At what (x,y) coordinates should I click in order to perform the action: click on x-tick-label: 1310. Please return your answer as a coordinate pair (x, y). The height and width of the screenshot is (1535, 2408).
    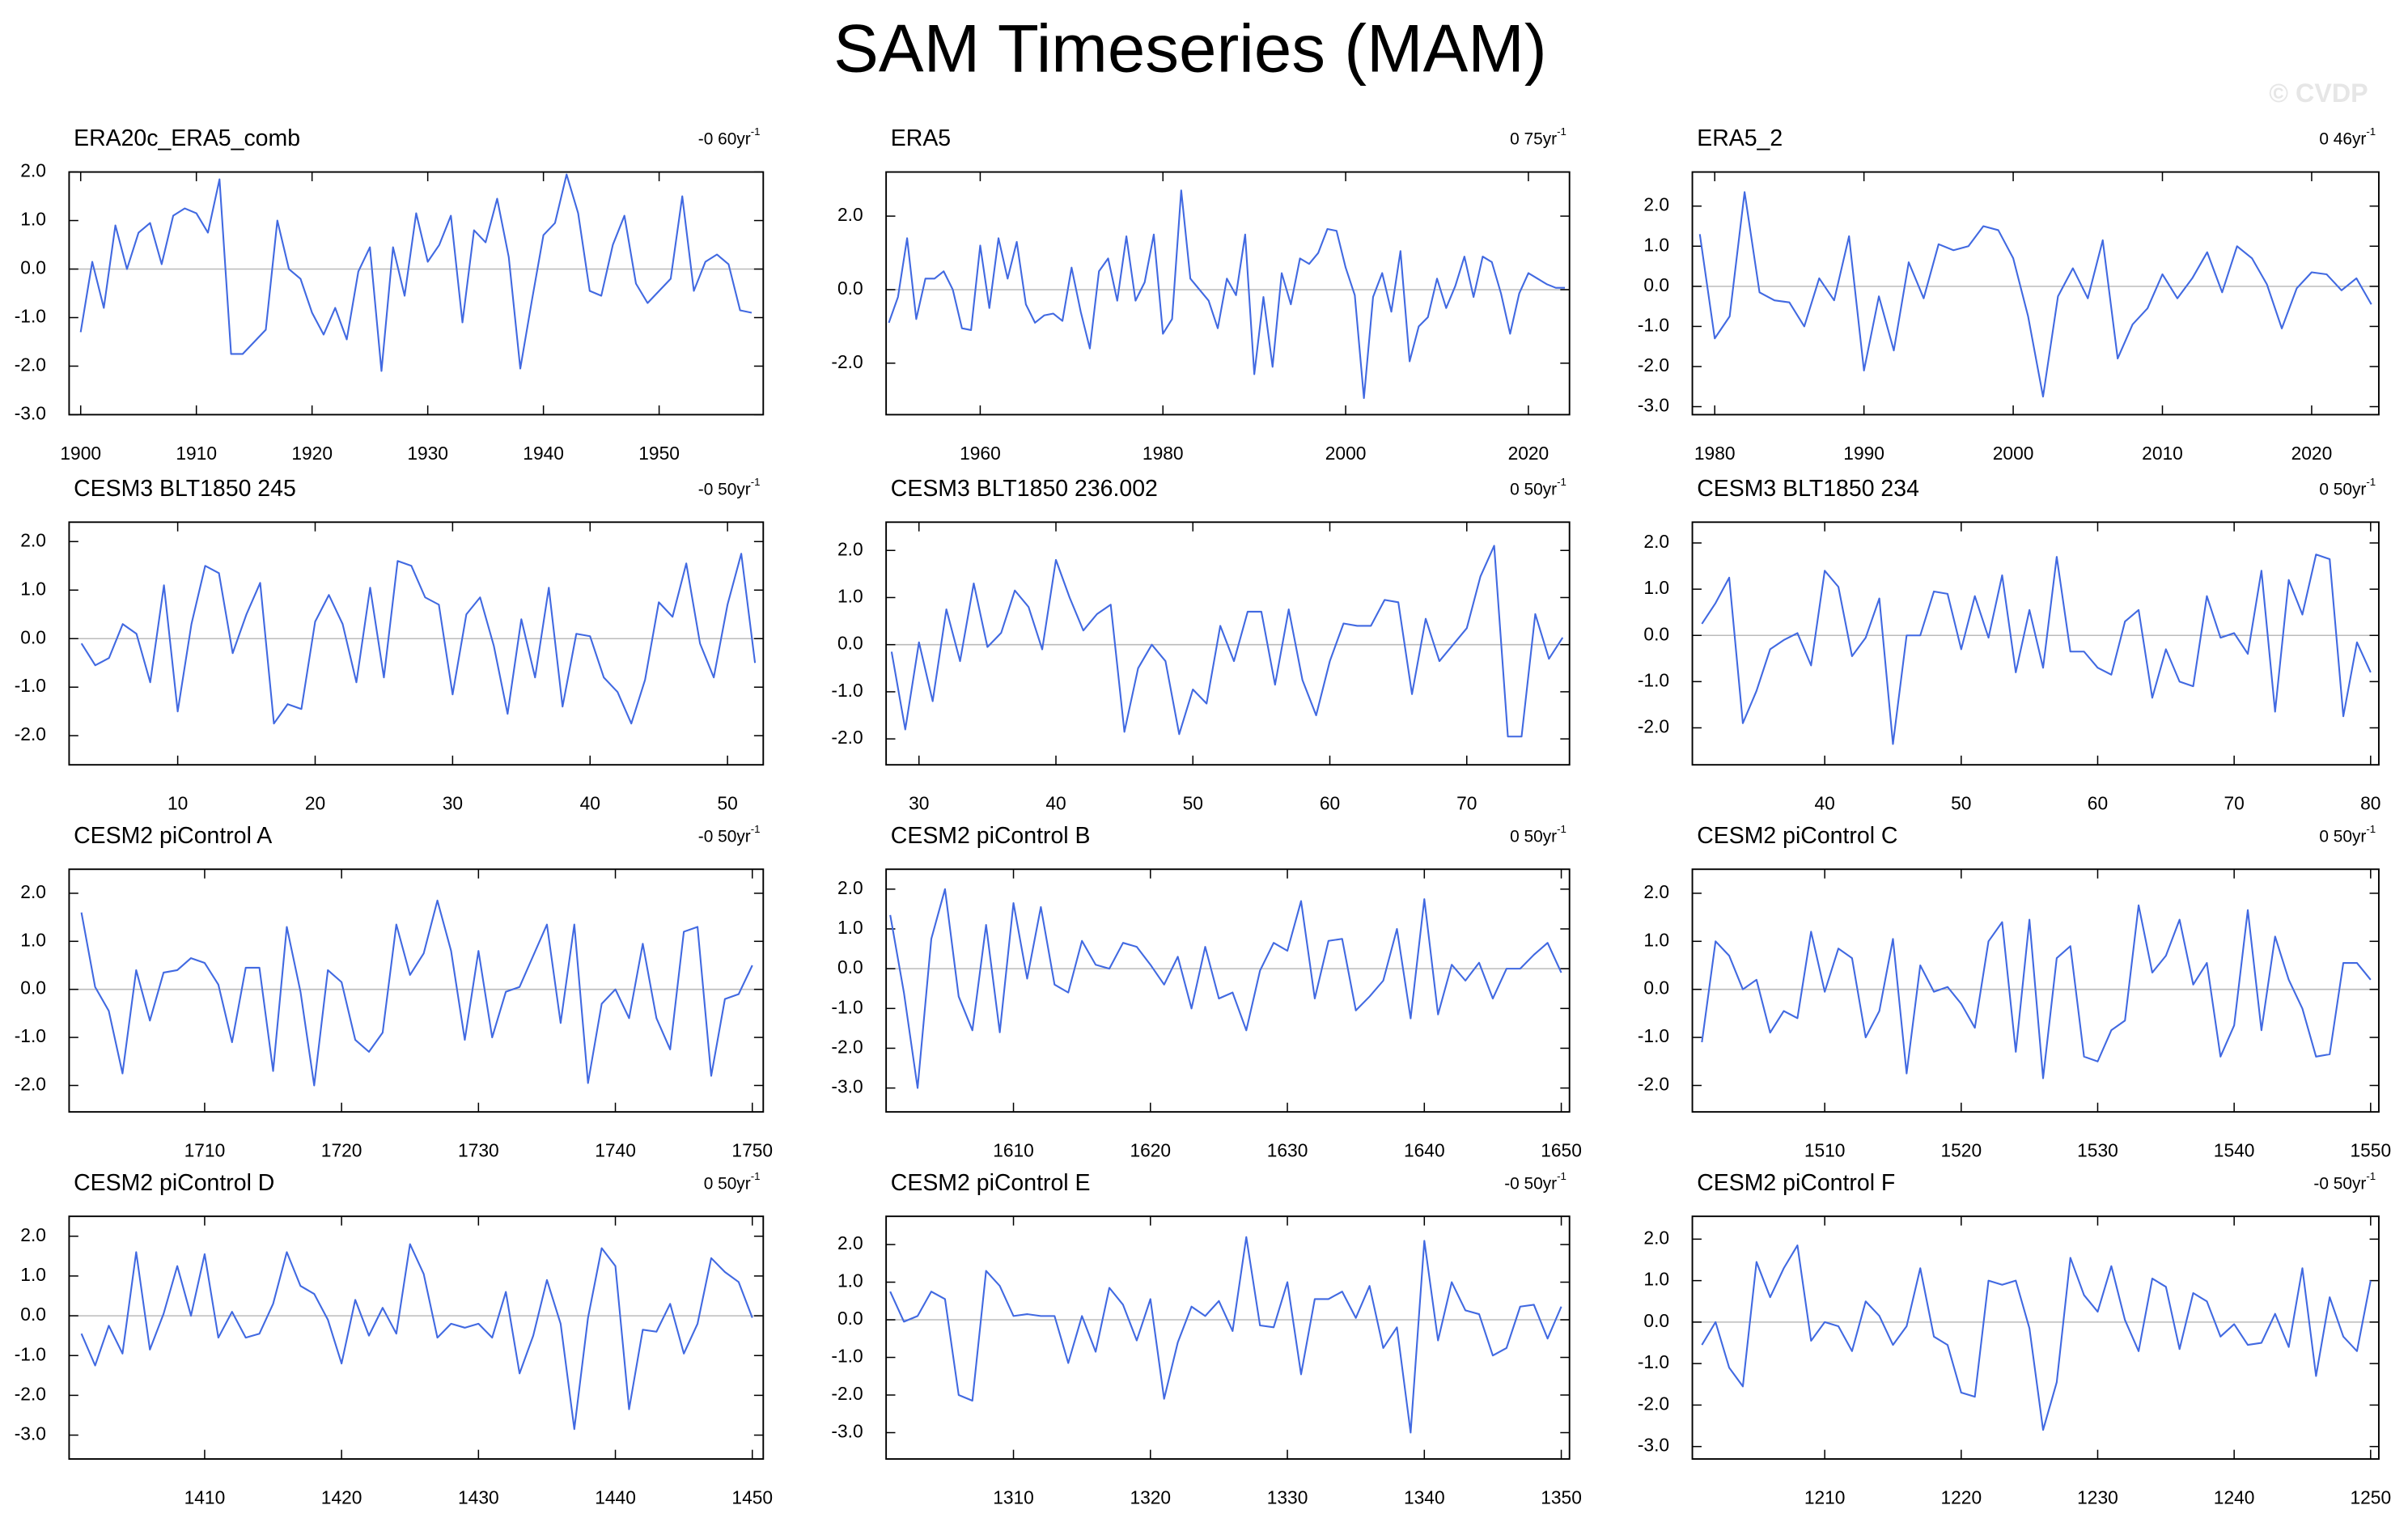
    Looking at the image, I should click on (1013, 1497).